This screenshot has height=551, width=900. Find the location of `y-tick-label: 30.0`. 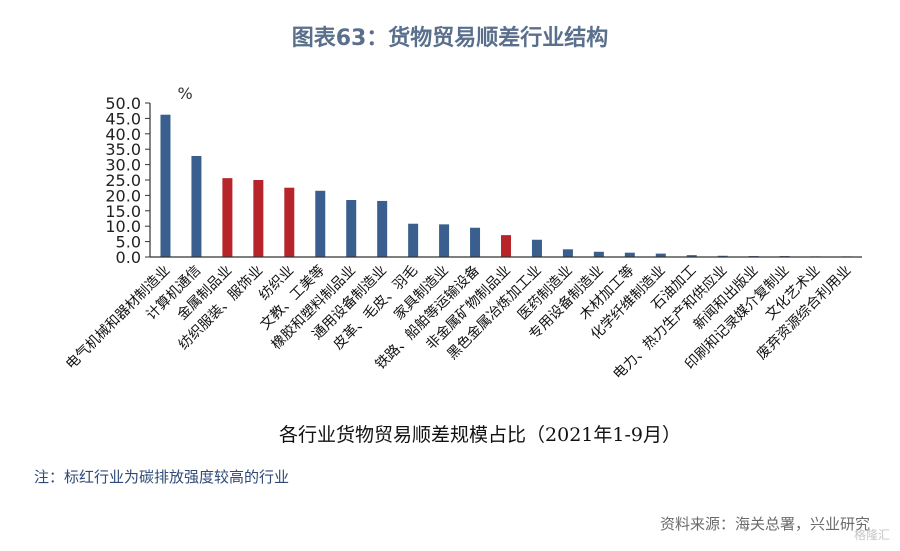

y-tick-label: 30.0 is located at coordinates (123, 165).